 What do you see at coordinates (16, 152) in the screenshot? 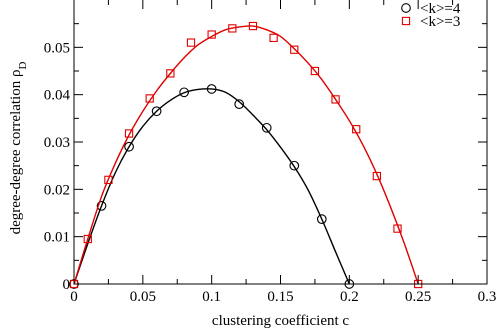
I see `y-axis-label-main: degree-degree correlation ρ` at bounding box center [16, 152].